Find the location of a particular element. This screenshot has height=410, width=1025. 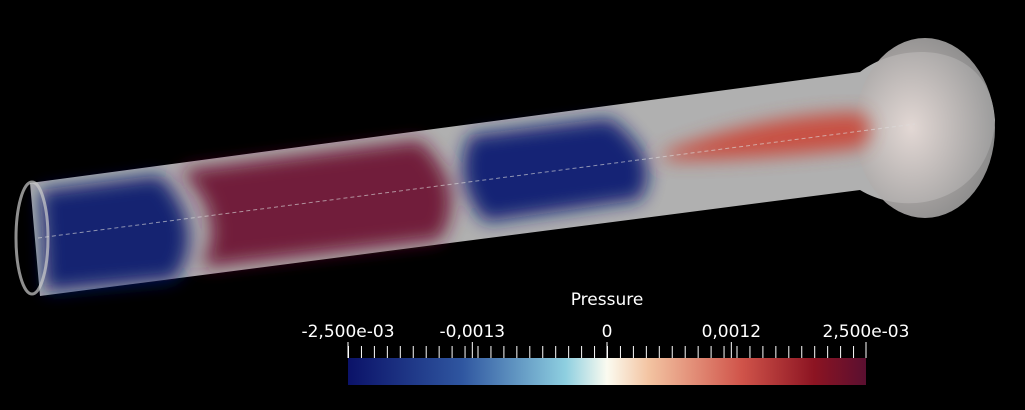

colorbar is located at coordinates (607, 371).